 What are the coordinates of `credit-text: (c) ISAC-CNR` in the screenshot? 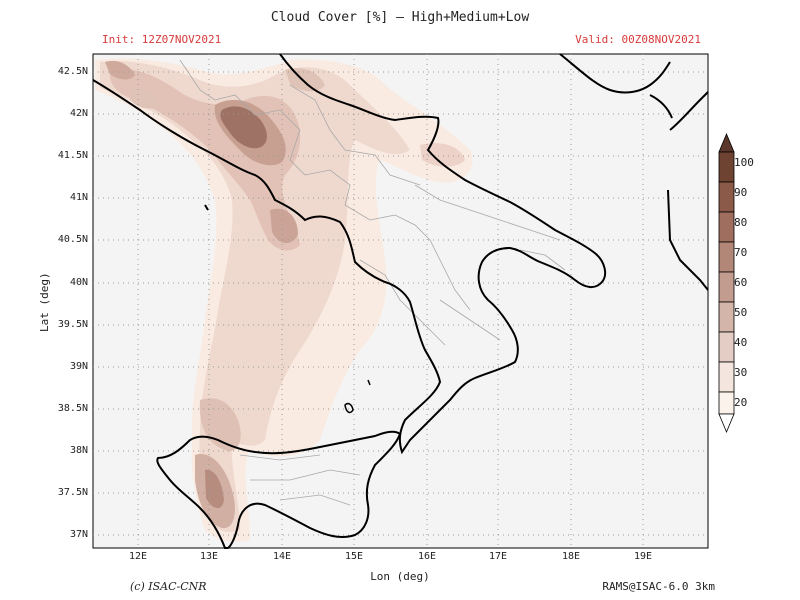 It's located at (168, 586).